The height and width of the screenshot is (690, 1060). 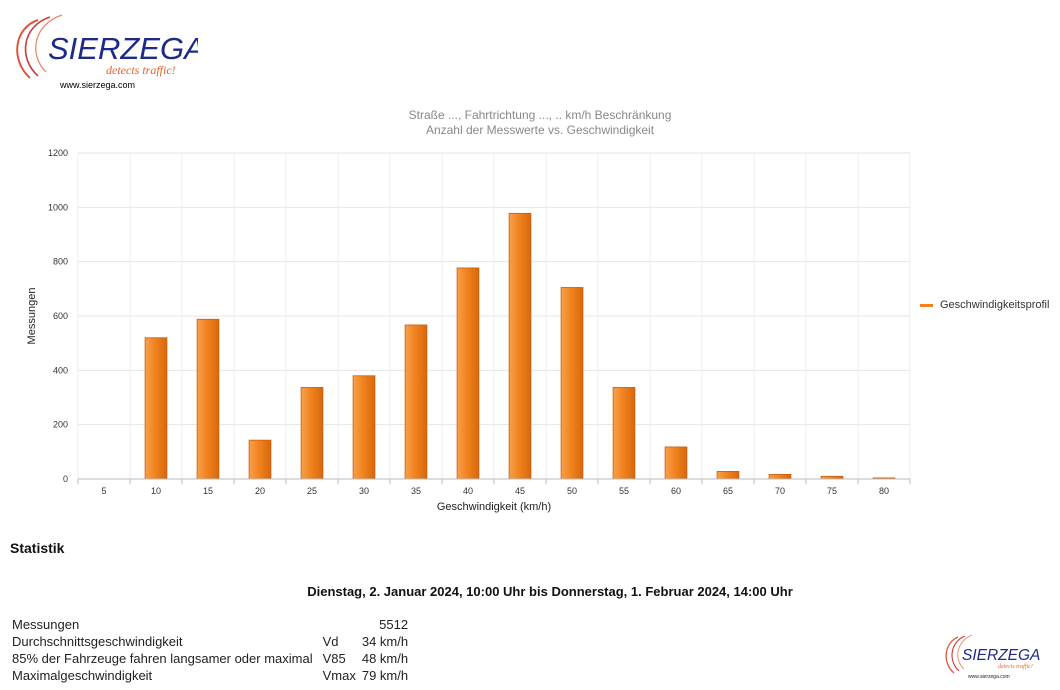 What do you see at coordinates (211, 624) in the screenshot?
I see `table-row: Messungen 5512` at bounding box center [211, 624].